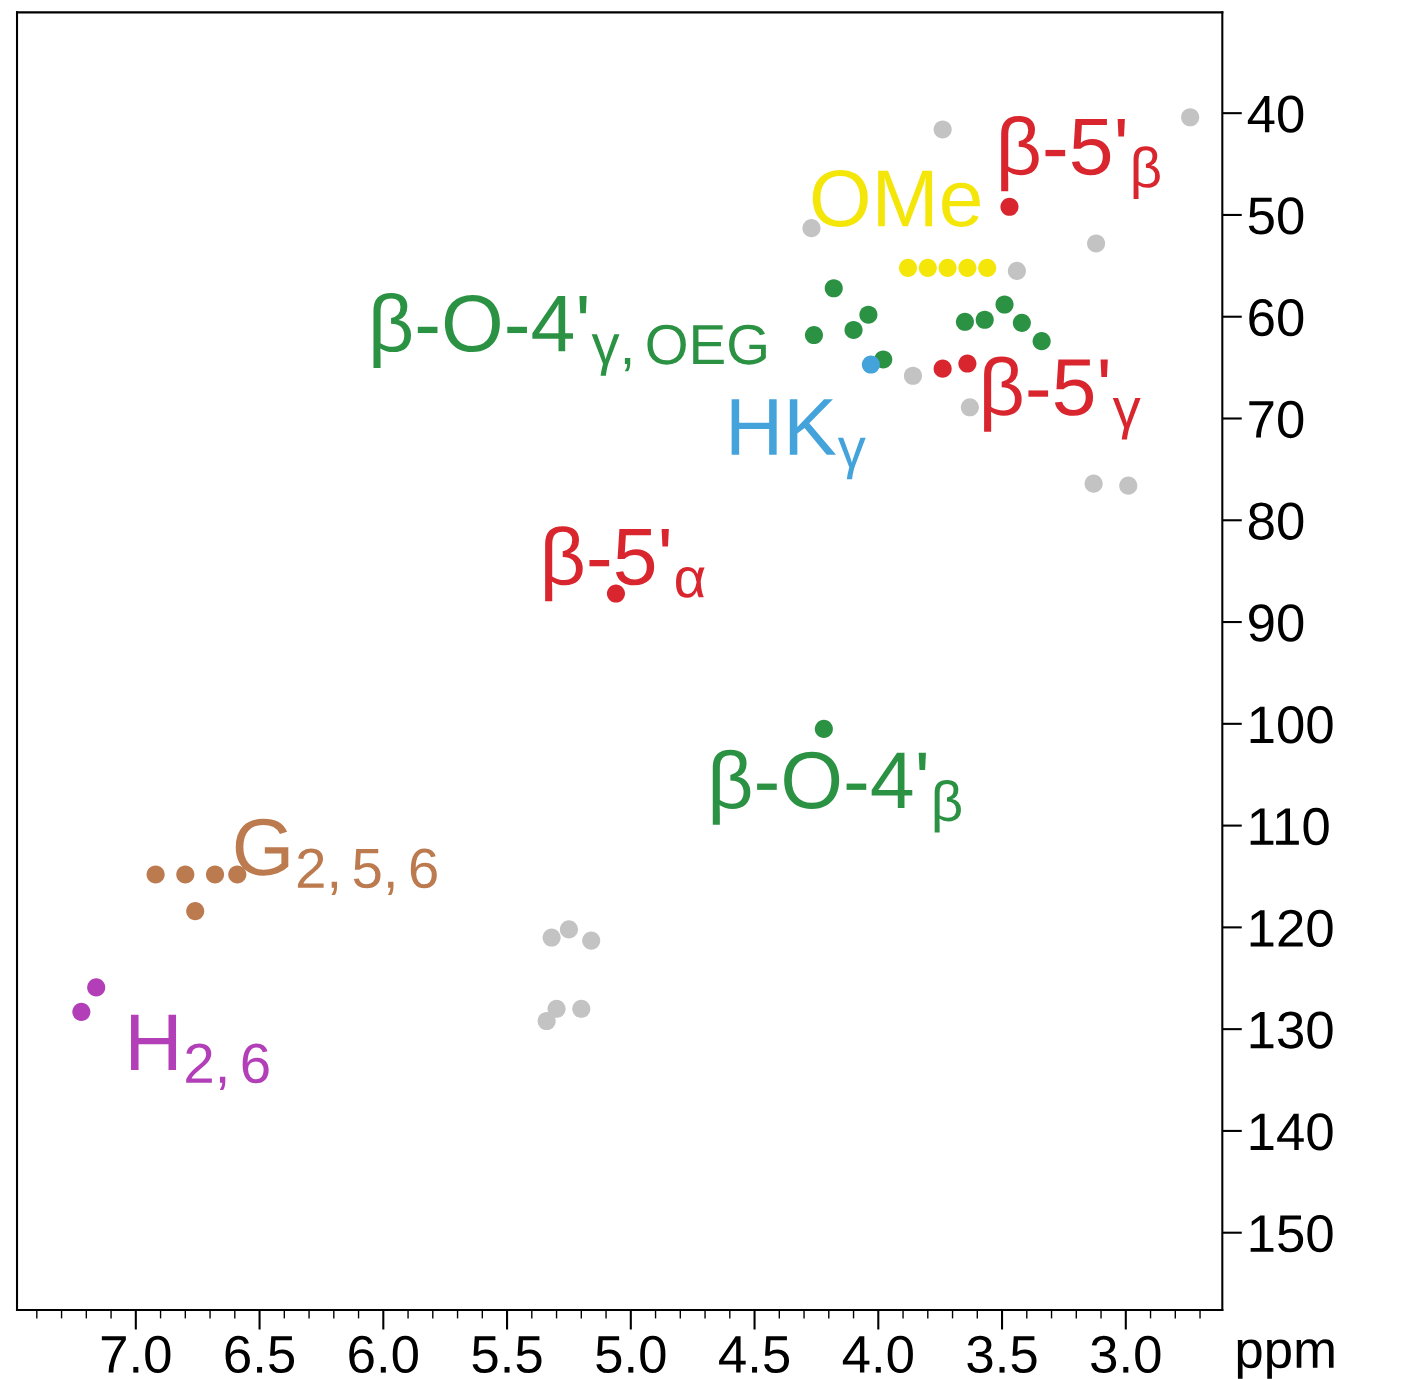  Describe the element at coordinates (631, 1354) in the screenshot. I see `x-tick-label: 5.0` at that location.